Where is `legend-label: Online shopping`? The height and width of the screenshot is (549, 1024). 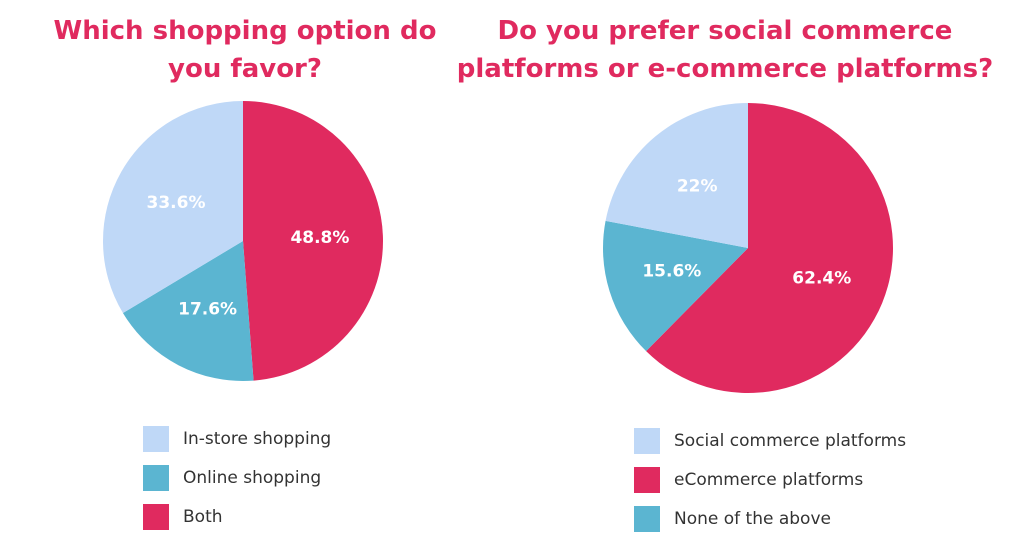 legend-label: Online shopping is located at coordinates (252, 477).